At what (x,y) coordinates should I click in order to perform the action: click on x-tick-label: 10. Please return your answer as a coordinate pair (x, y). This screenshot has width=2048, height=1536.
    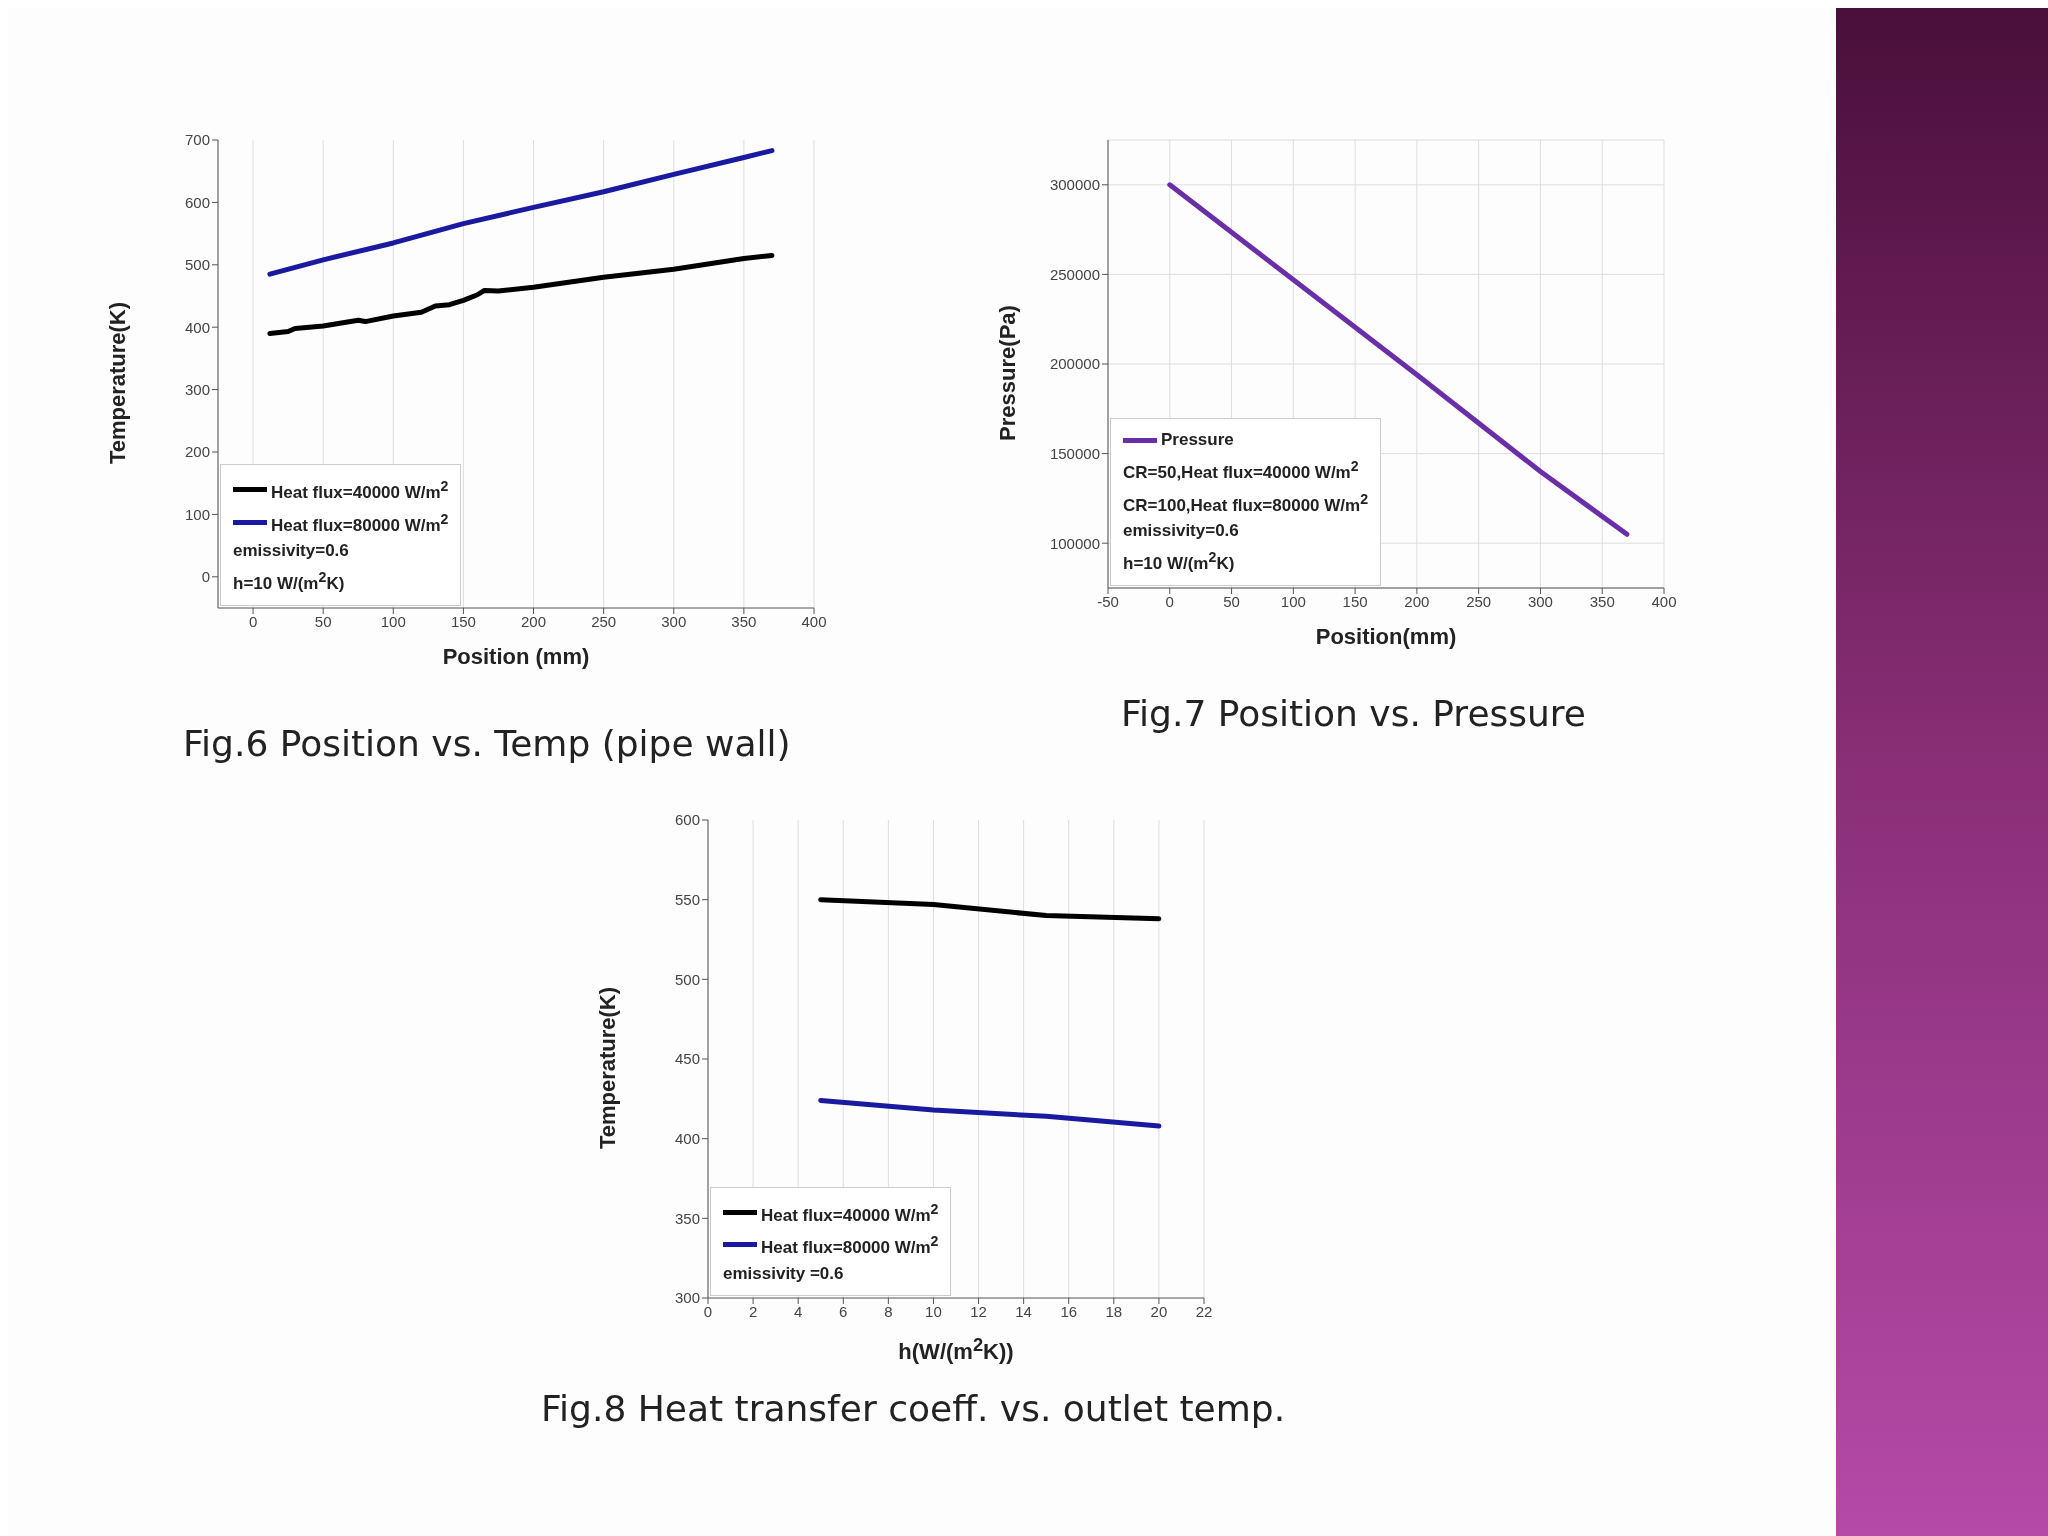
    Looking at the image, I should click on (933, 1311).